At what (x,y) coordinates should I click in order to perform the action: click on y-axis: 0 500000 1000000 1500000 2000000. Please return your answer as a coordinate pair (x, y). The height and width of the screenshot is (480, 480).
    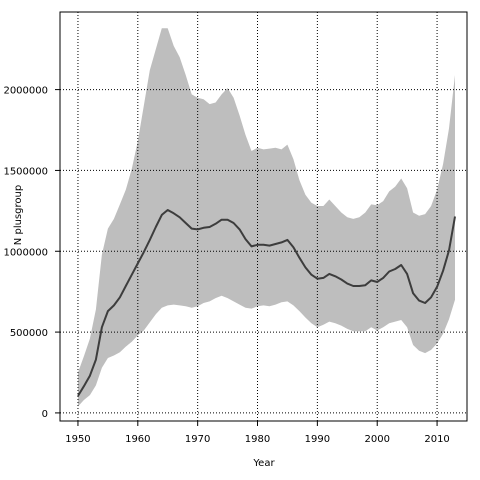
    Looking at the image, I should click on (31, 253).